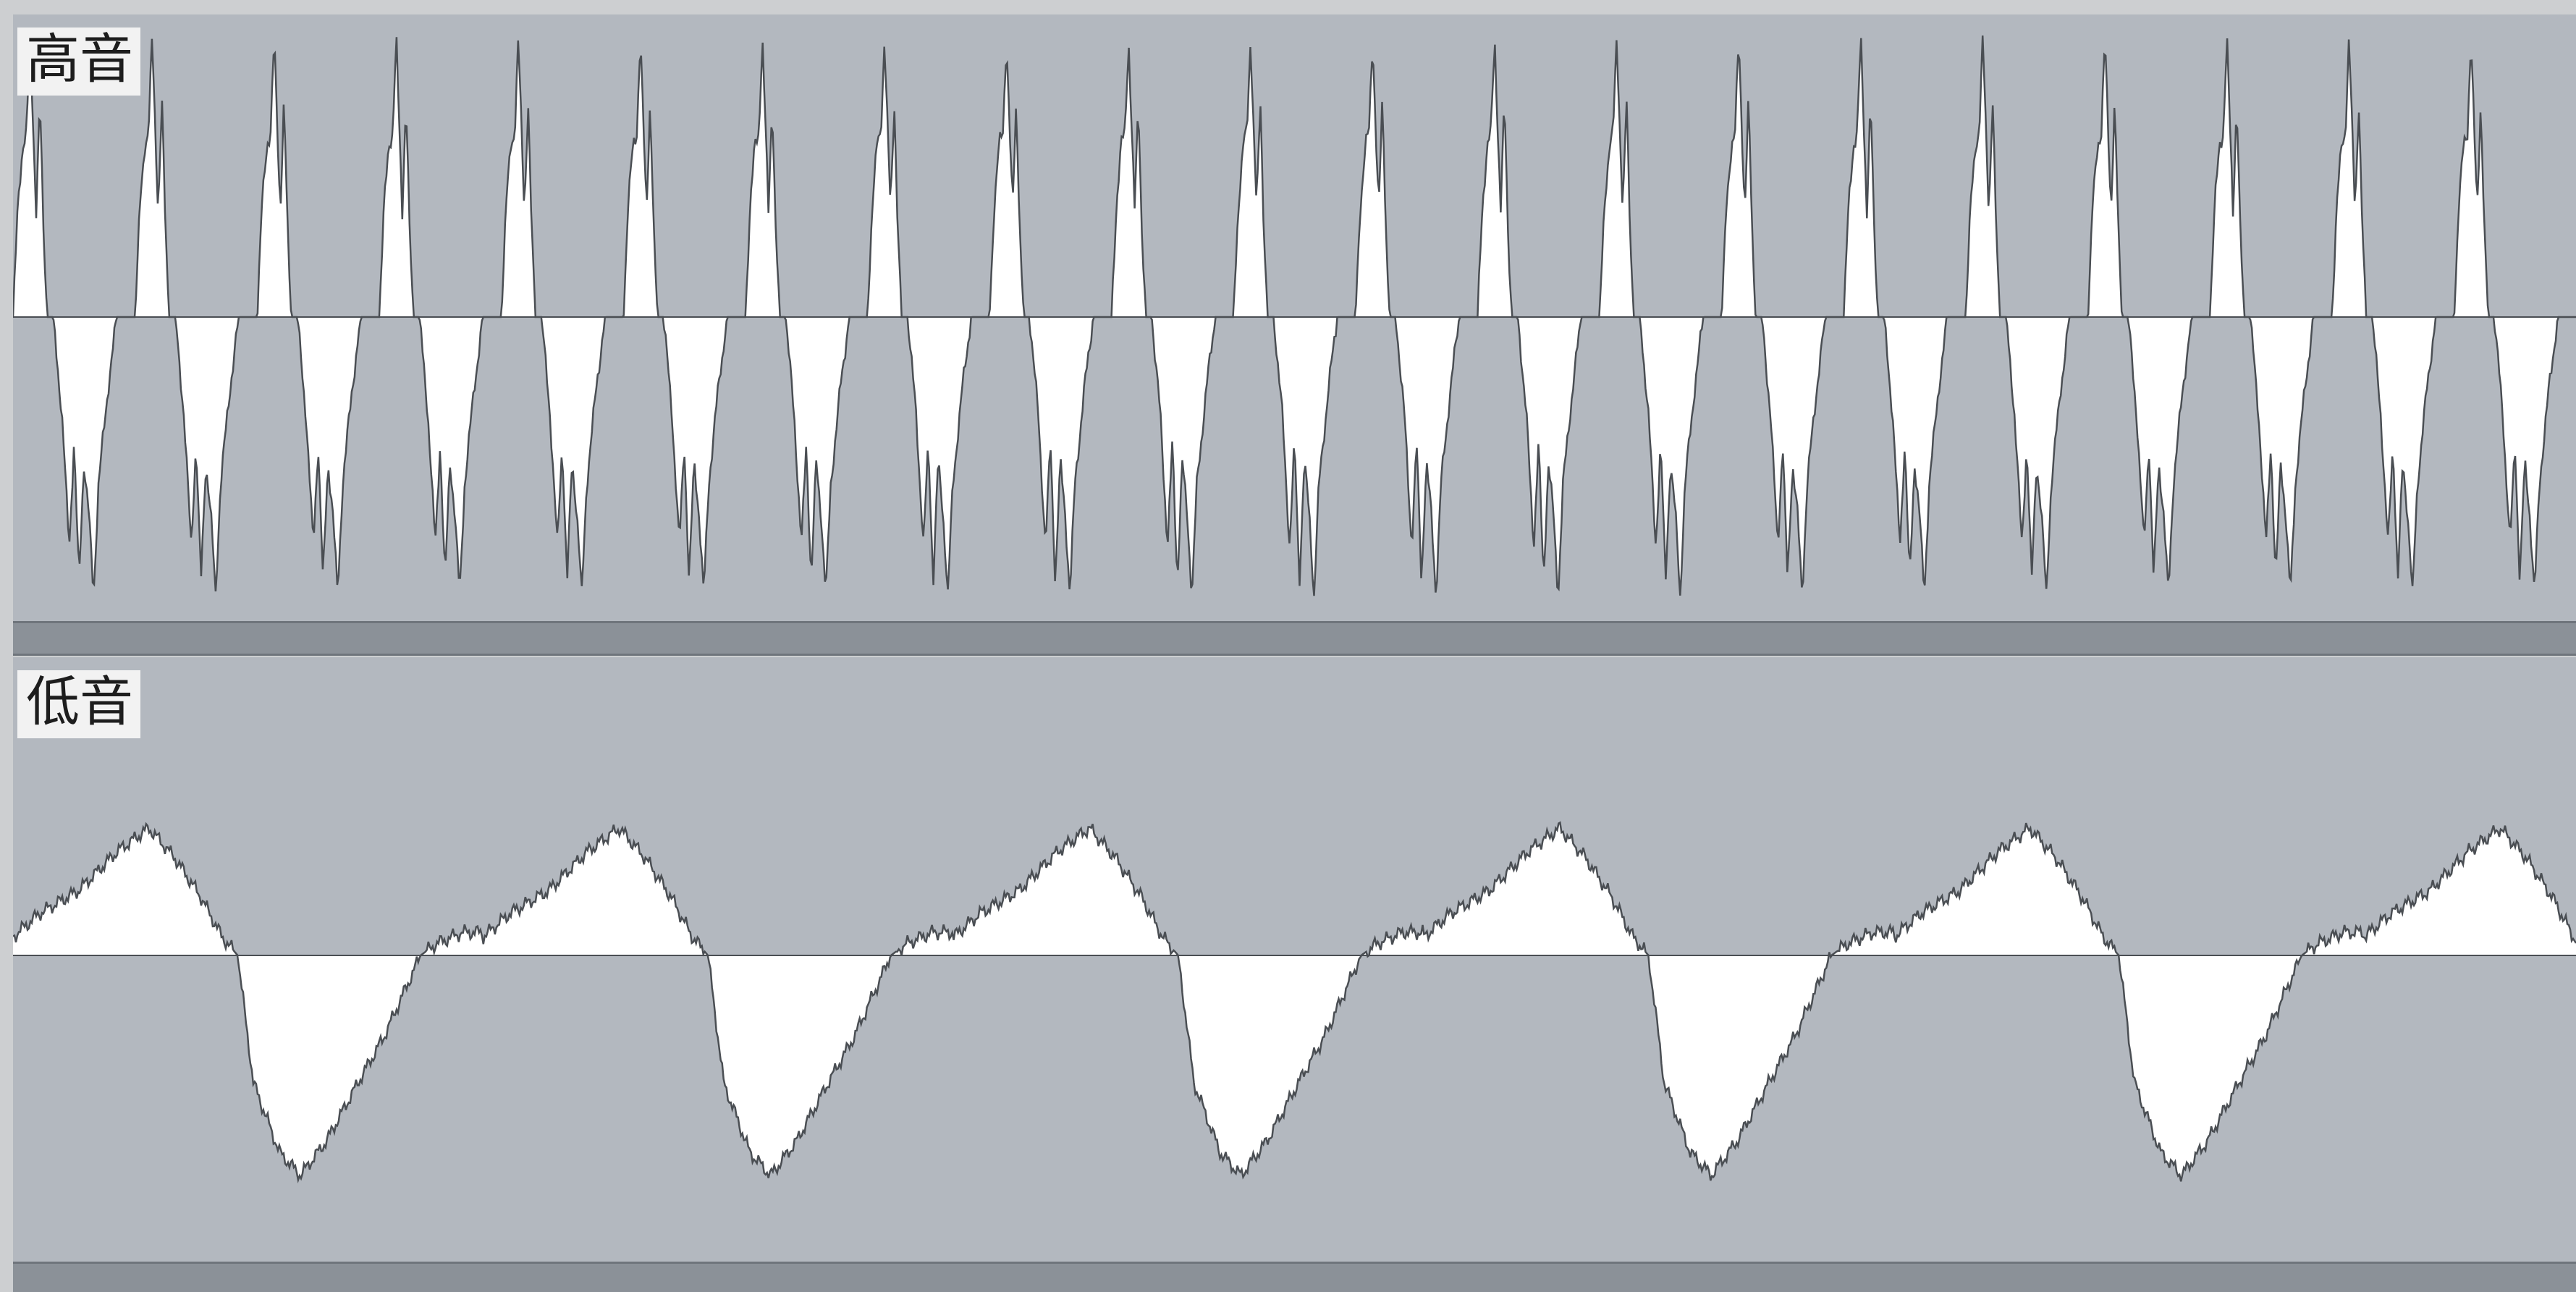 The image size is (2576, 1292). What do you see at coordinates (78, 62) in the screenshot?
I see `treble-label: 高音` at bounding box center [78, 62].